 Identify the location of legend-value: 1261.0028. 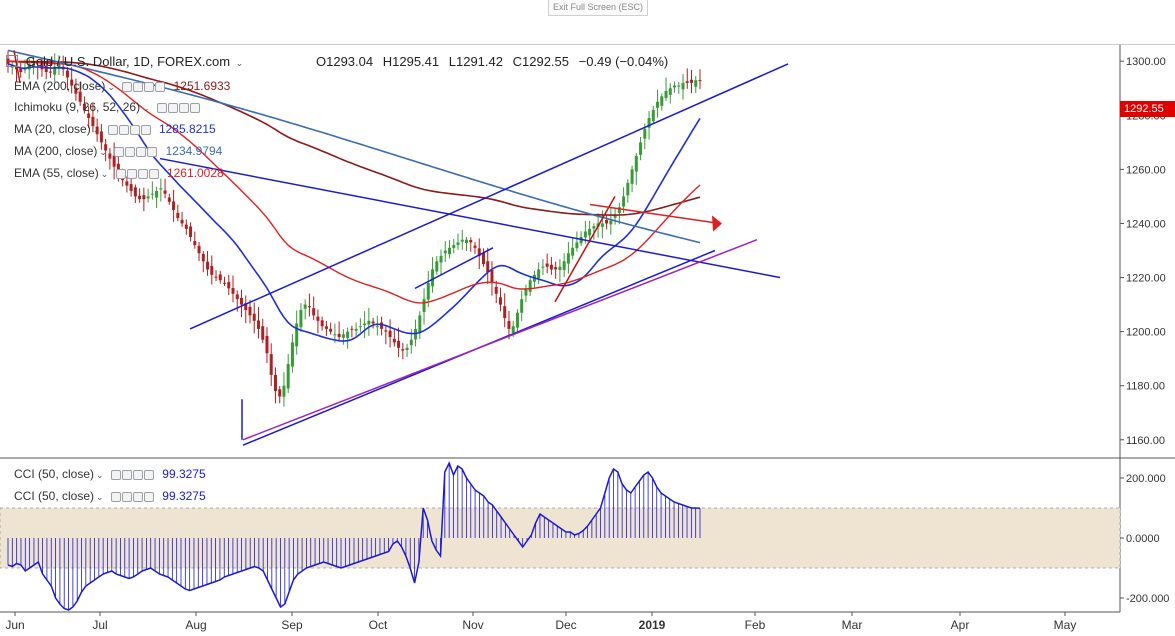
(195, 173).